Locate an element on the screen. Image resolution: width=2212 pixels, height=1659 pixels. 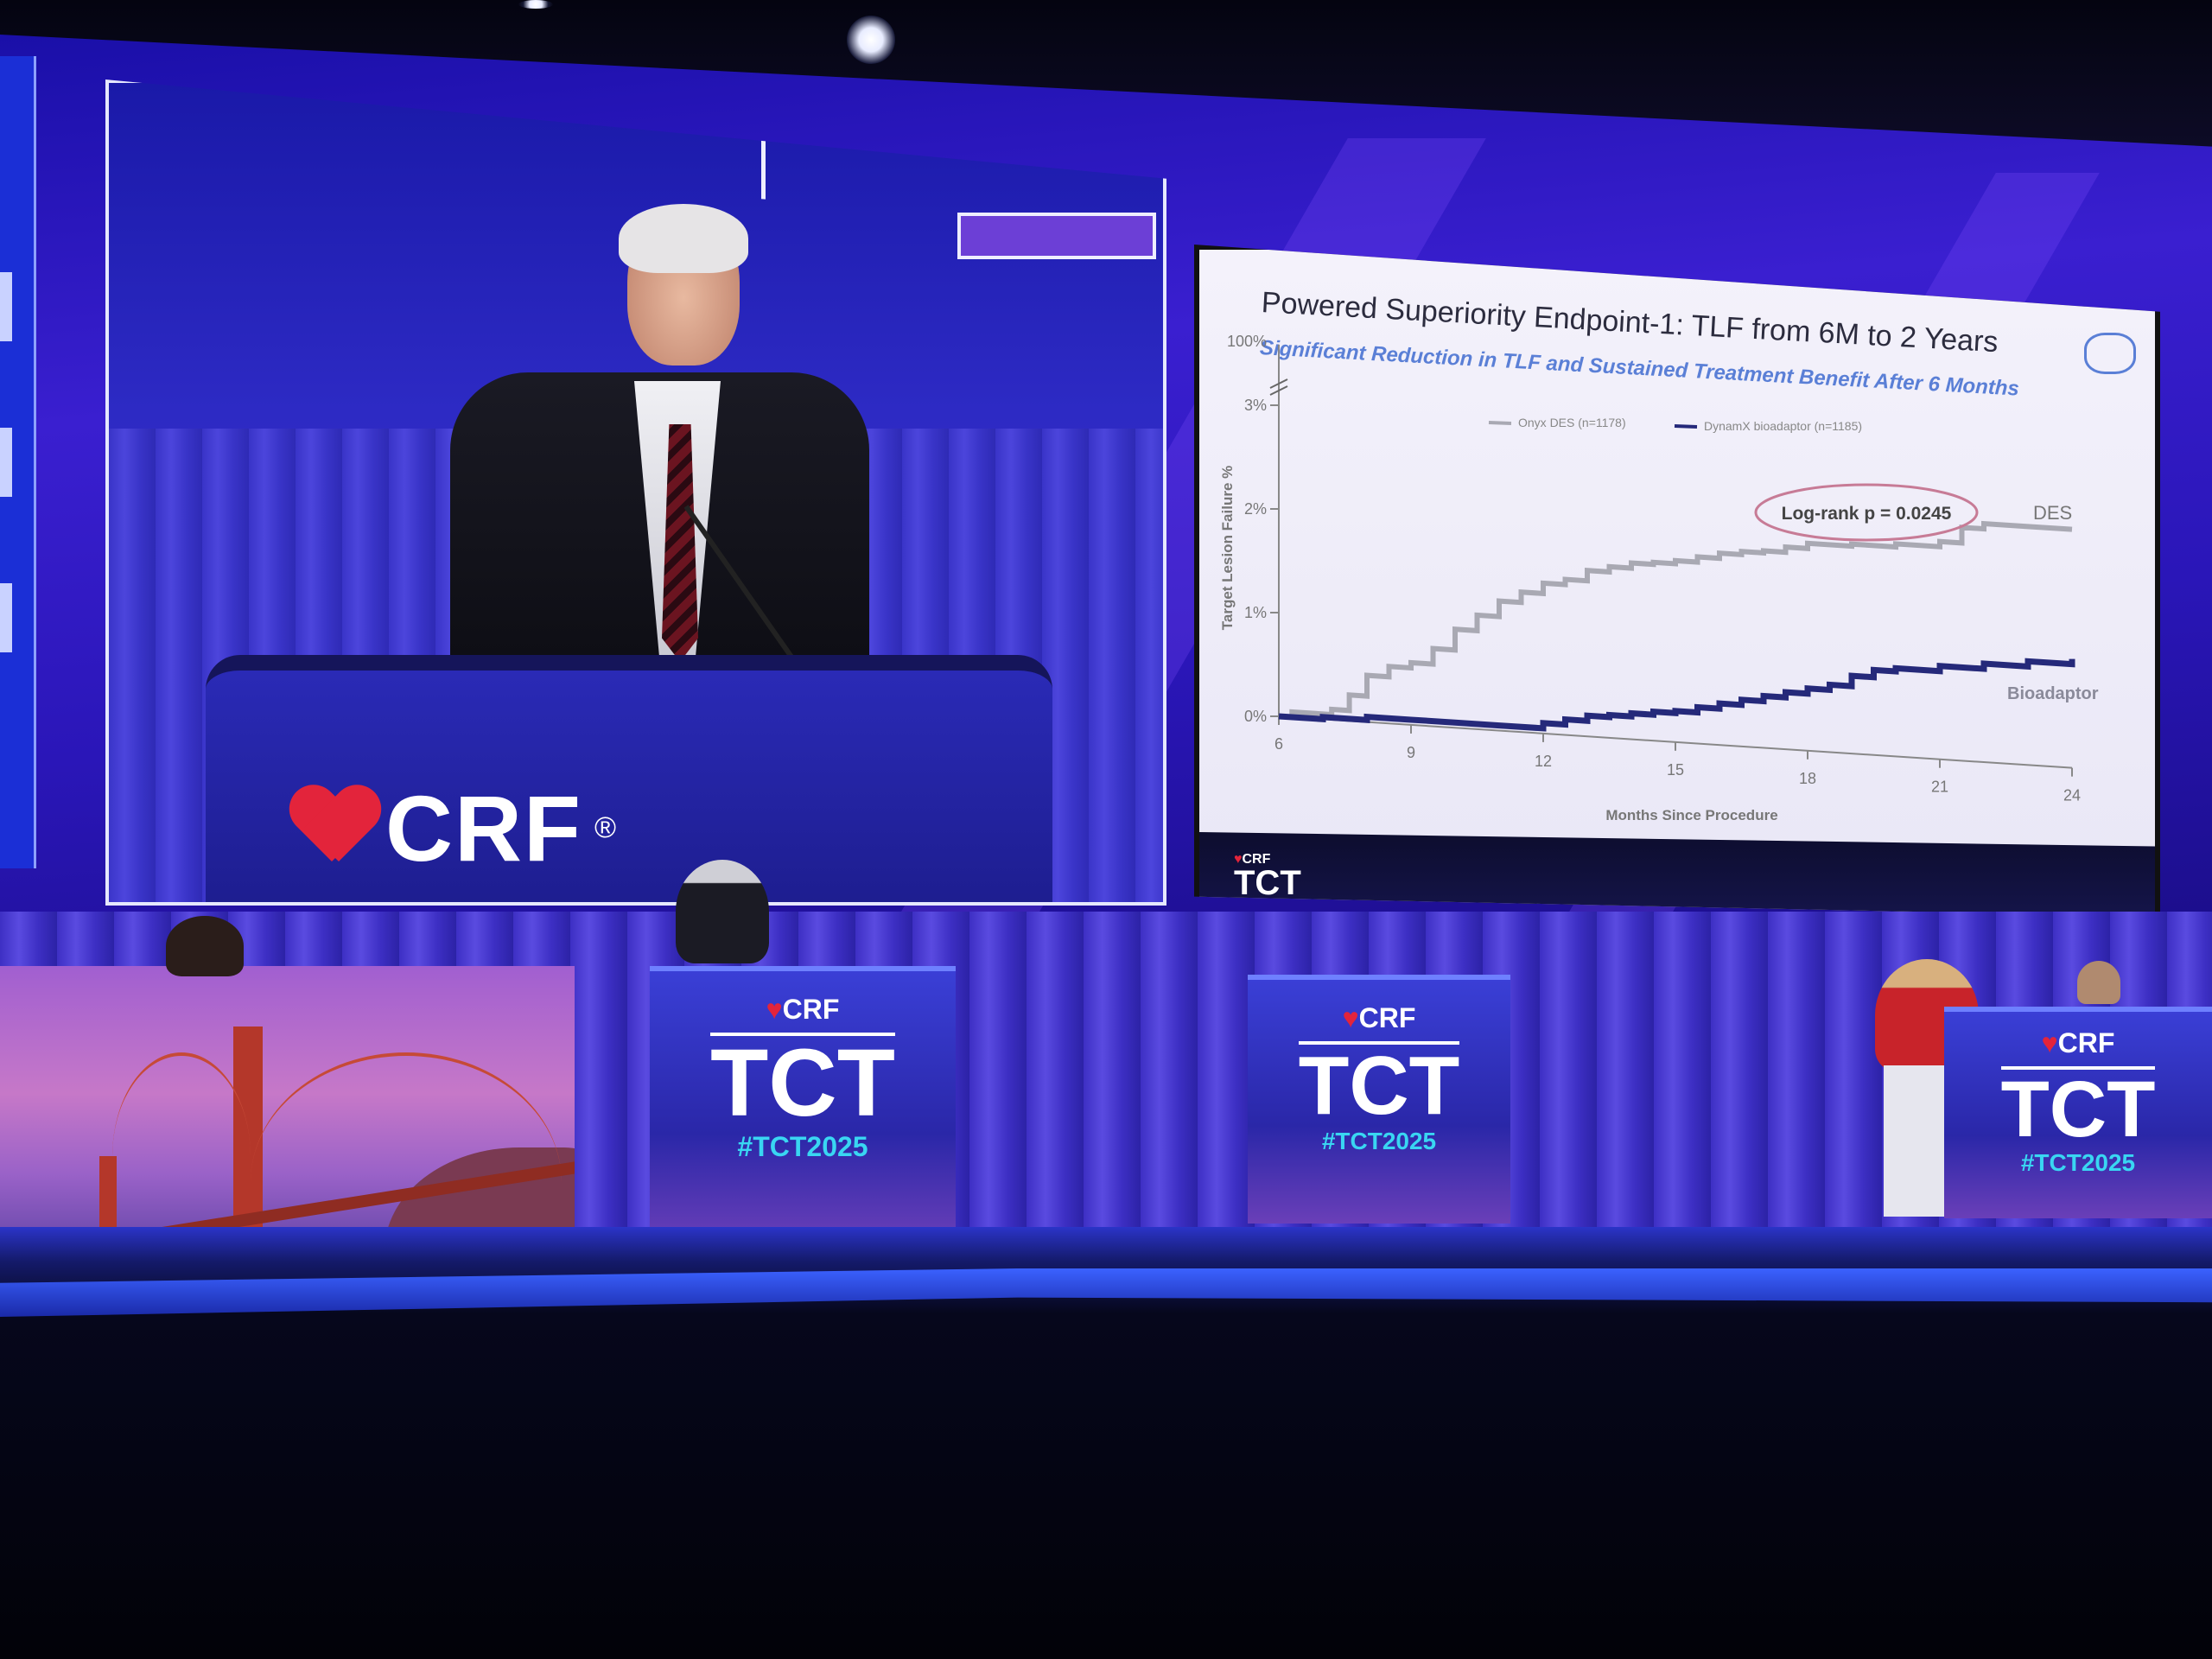
series-end-label: Bioadaptor is located at coordinates (2053, 693).